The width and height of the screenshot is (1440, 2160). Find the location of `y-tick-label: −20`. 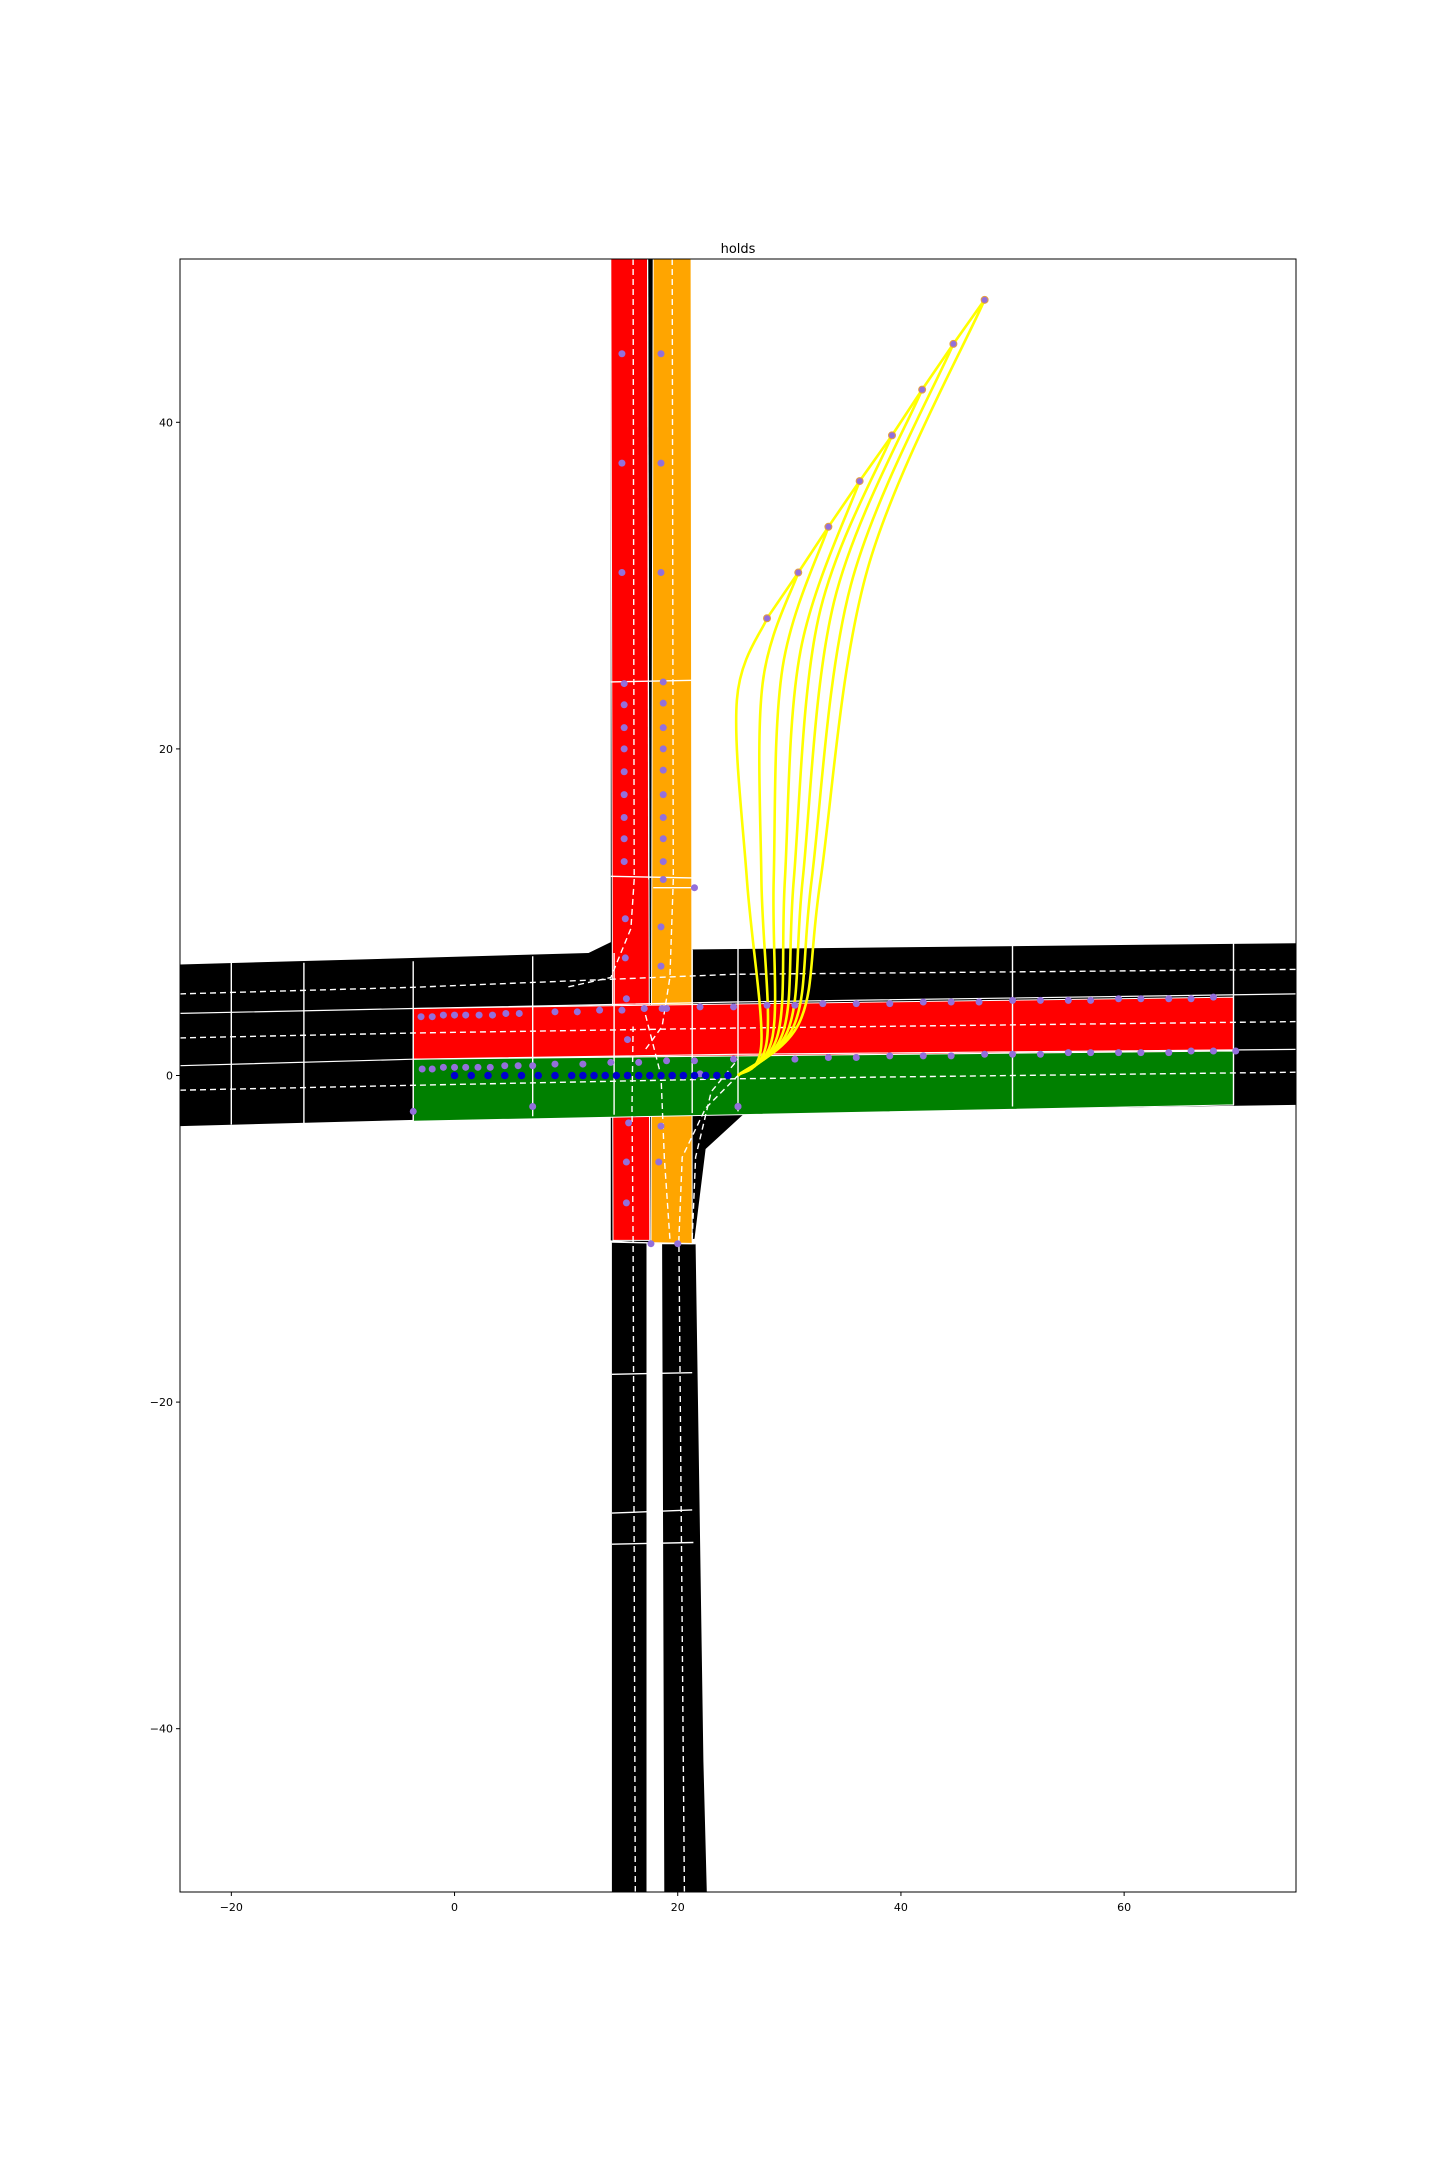

y-tick-label: −20 is located at coordinates (161, 1402).